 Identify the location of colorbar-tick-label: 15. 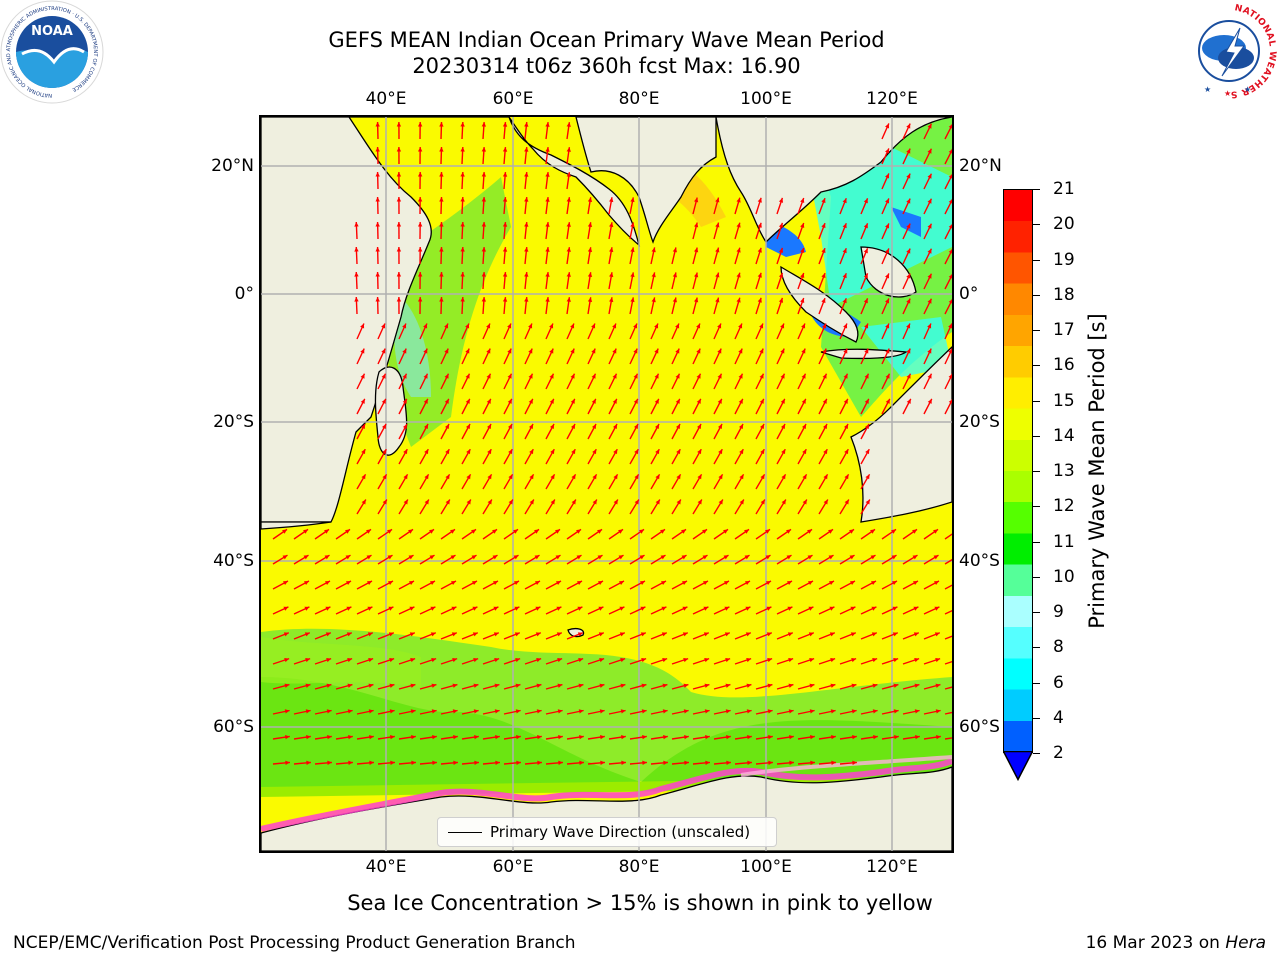
(1064, 400).